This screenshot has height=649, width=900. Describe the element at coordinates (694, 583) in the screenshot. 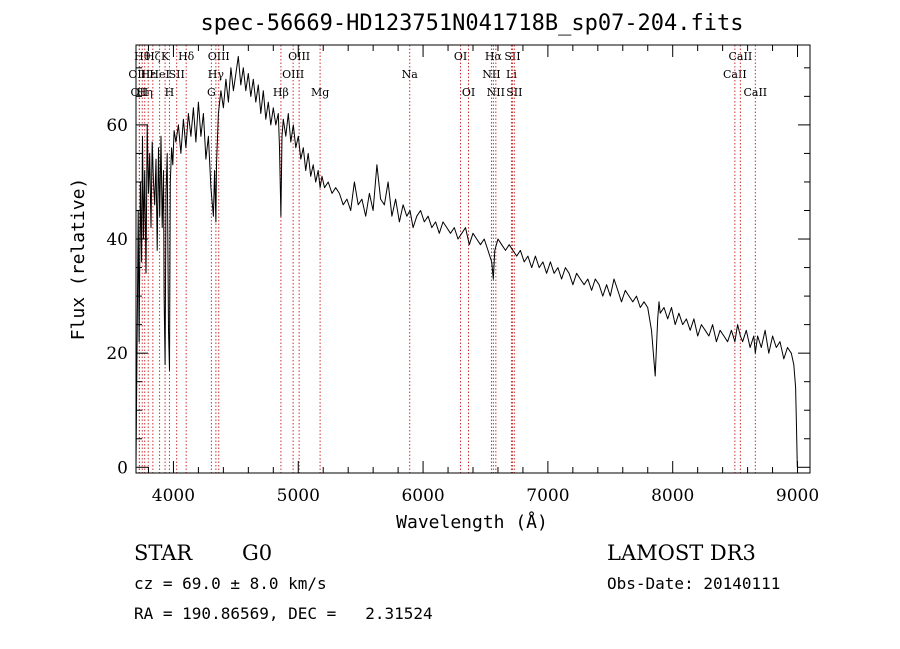

I see `observation-date: Obs-Date: 20140111` at that location.